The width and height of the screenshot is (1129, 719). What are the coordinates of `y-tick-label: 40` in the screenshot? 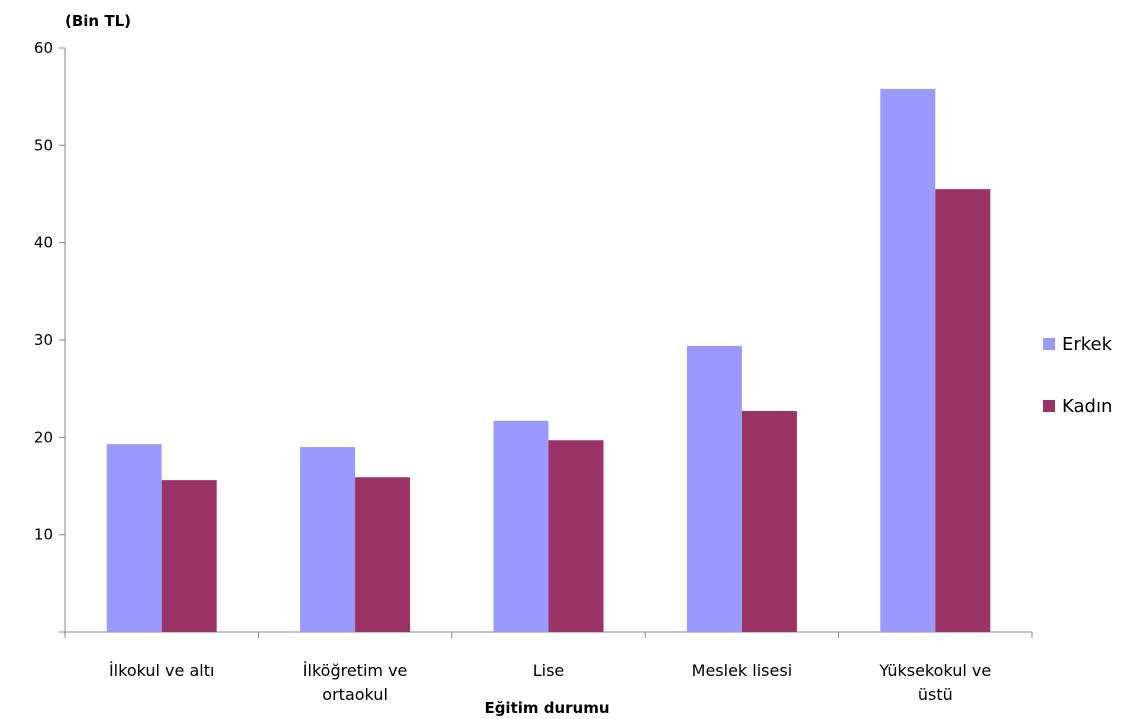 It's located at (43, 243).